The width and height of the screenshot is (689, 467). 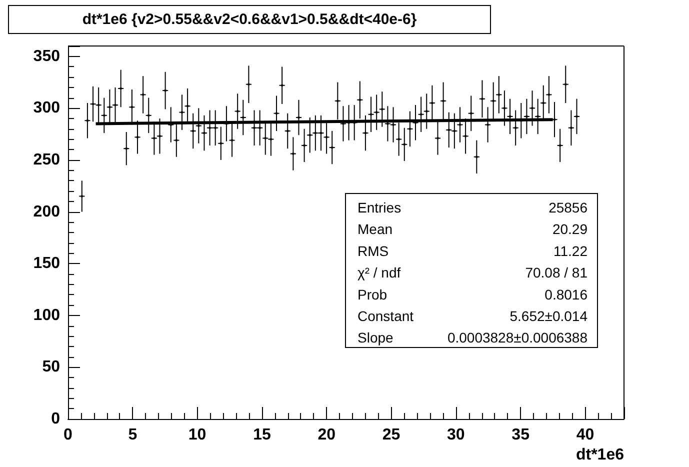 I want to click on x-tick-label: 5, so click(x=133, y=435).